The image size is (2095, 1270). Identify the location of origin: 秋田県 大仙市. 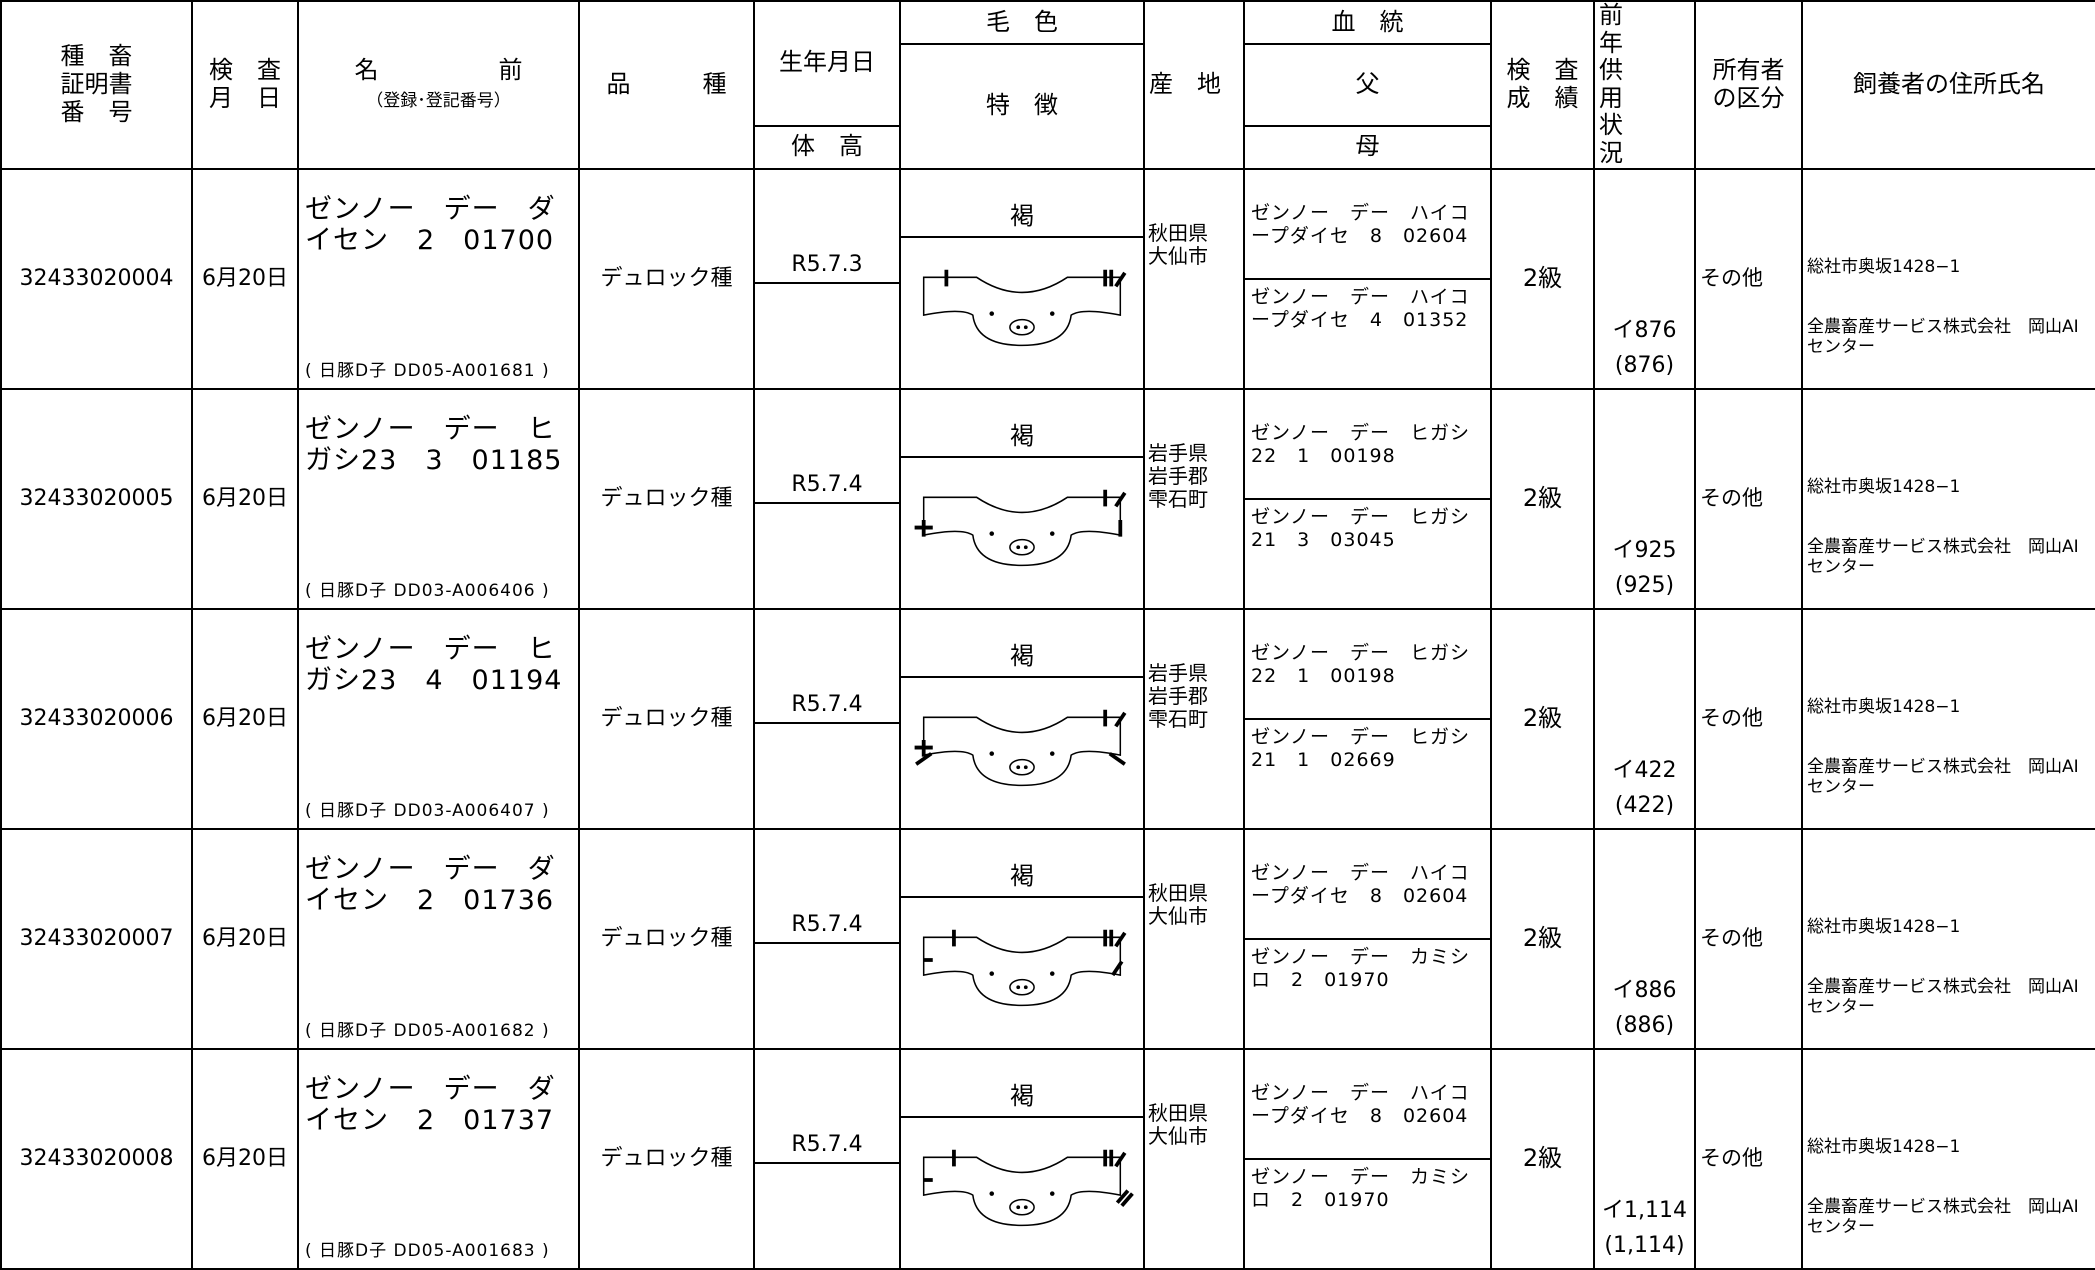
(1194, 278).